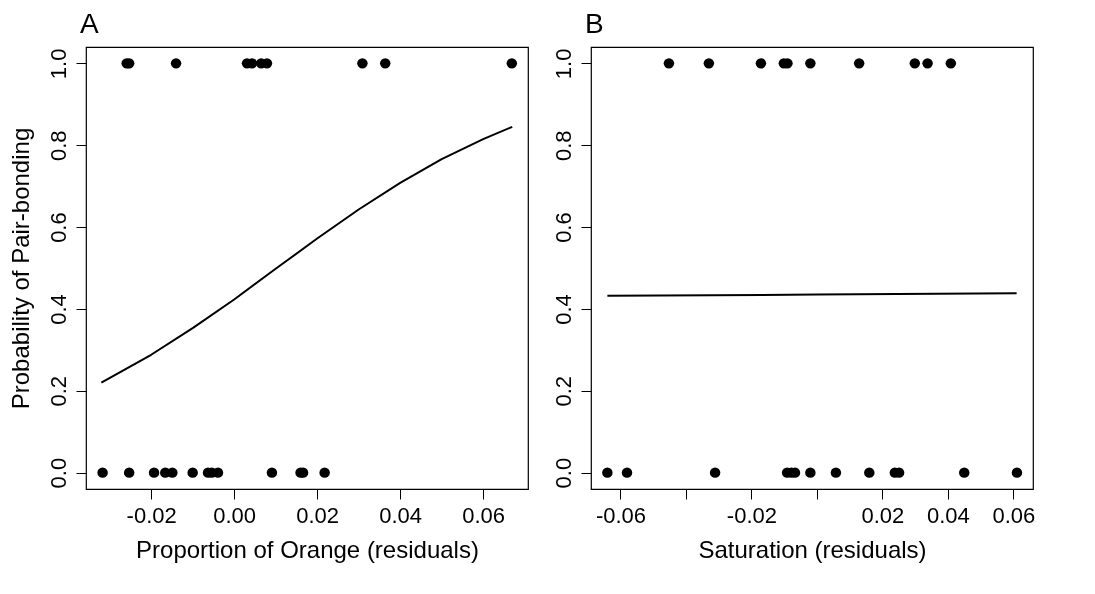 The image size is (1095, 594). I want to click on x-axis-title: Proportion of Orange (residuals), so click(307, 549).